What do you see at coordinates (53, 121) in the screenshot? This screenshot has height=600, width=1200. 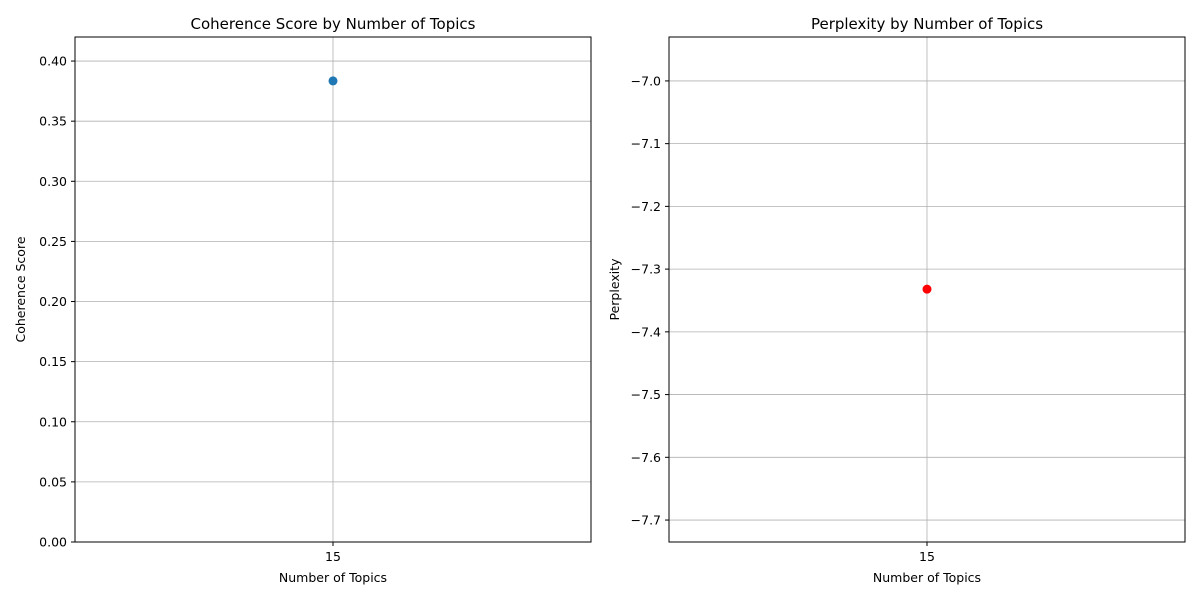 I see `coherence-y-tick-label: 0.35` at bounding box center [53, 121].